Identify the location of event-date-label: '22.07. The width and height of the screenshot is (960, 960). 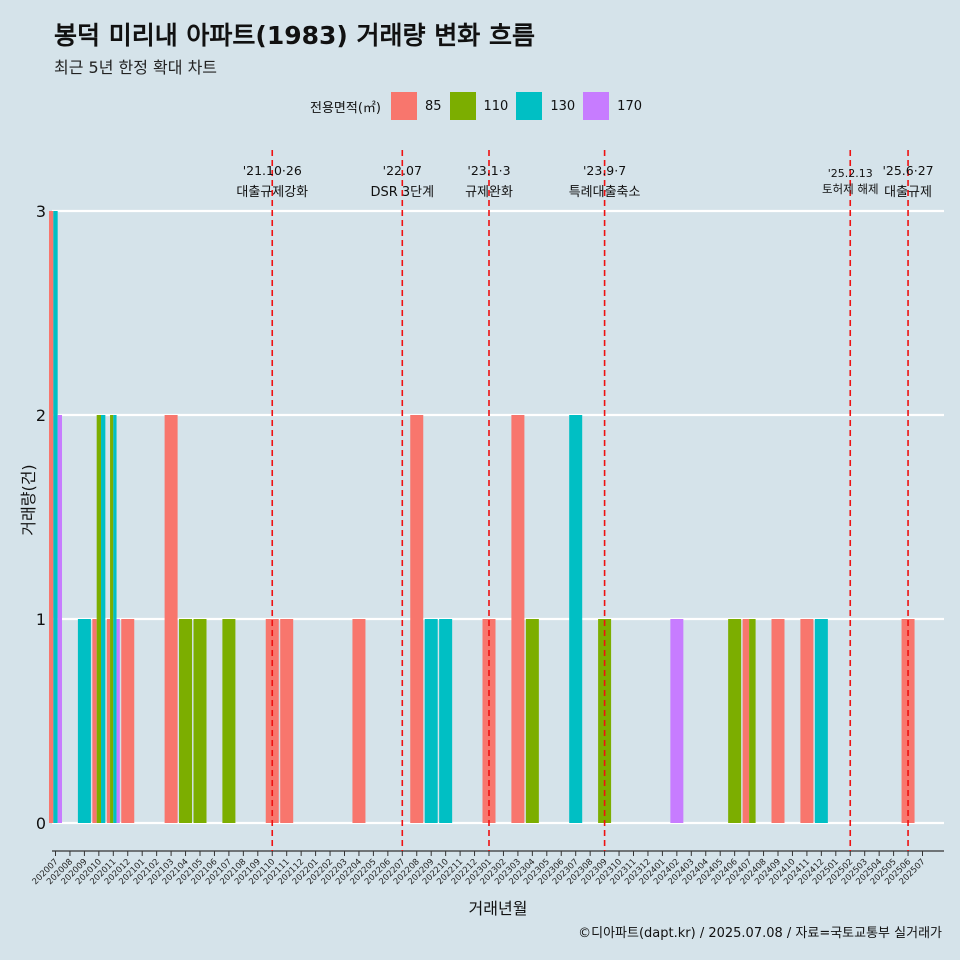
(402, 170).